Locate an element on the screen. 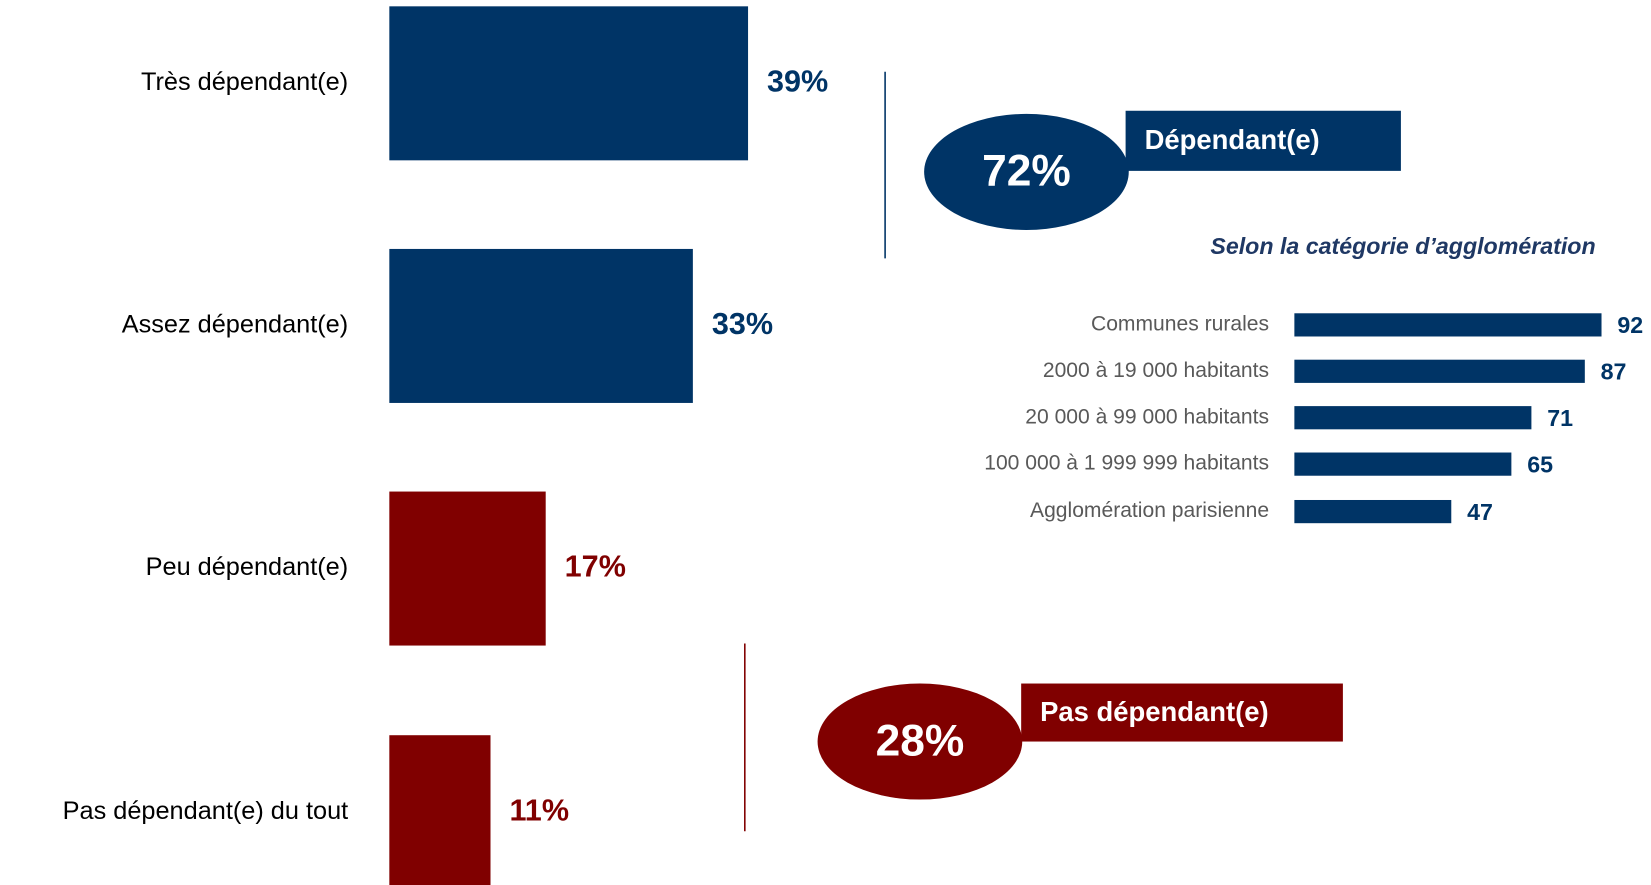 The image size is (1651, 885). value-label: 47 is located at coordinates (1480, 512).